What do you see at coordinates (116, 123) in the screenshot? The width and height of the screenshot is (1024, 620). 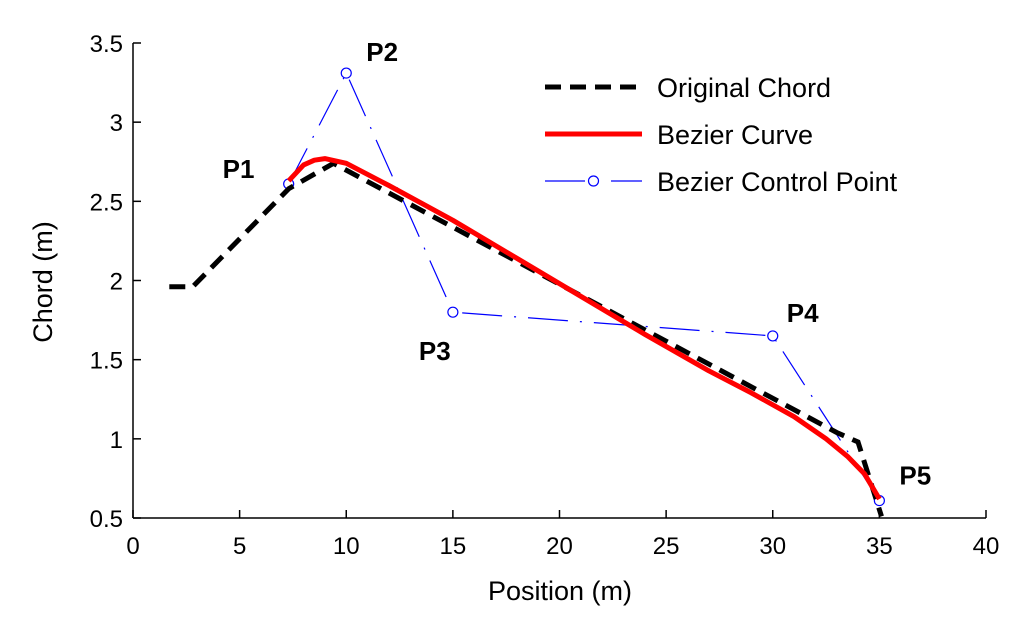 I see `y-tick-label: 3` at bounding box center [116, 123].